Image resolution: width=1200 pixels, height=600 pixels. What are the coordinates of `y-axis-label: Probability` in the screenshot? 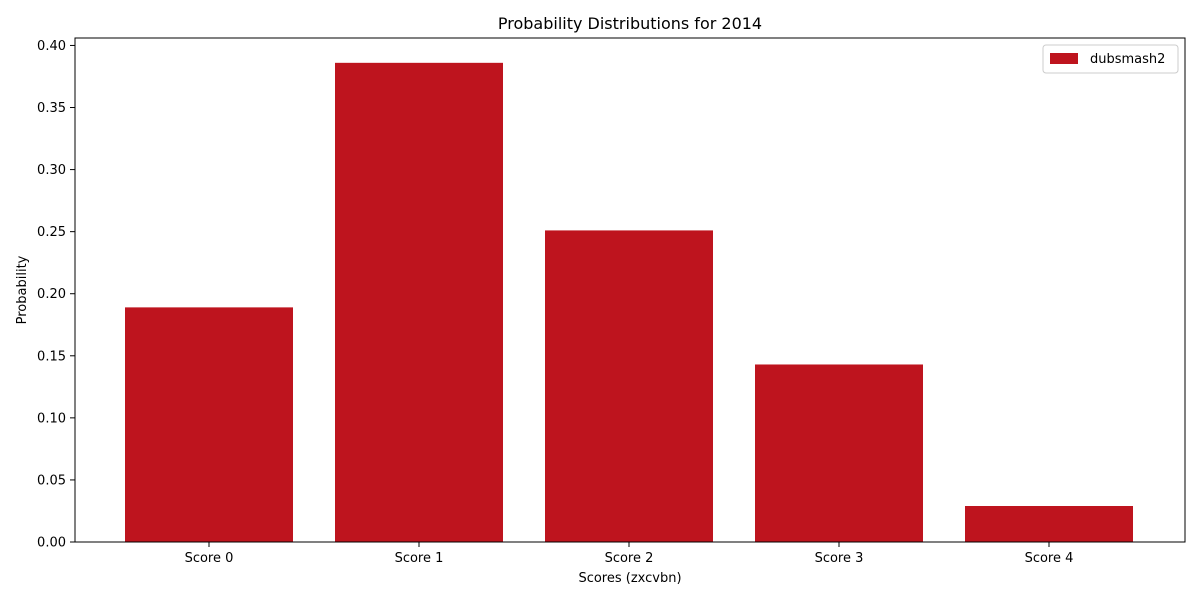 It's located at (22, 289).